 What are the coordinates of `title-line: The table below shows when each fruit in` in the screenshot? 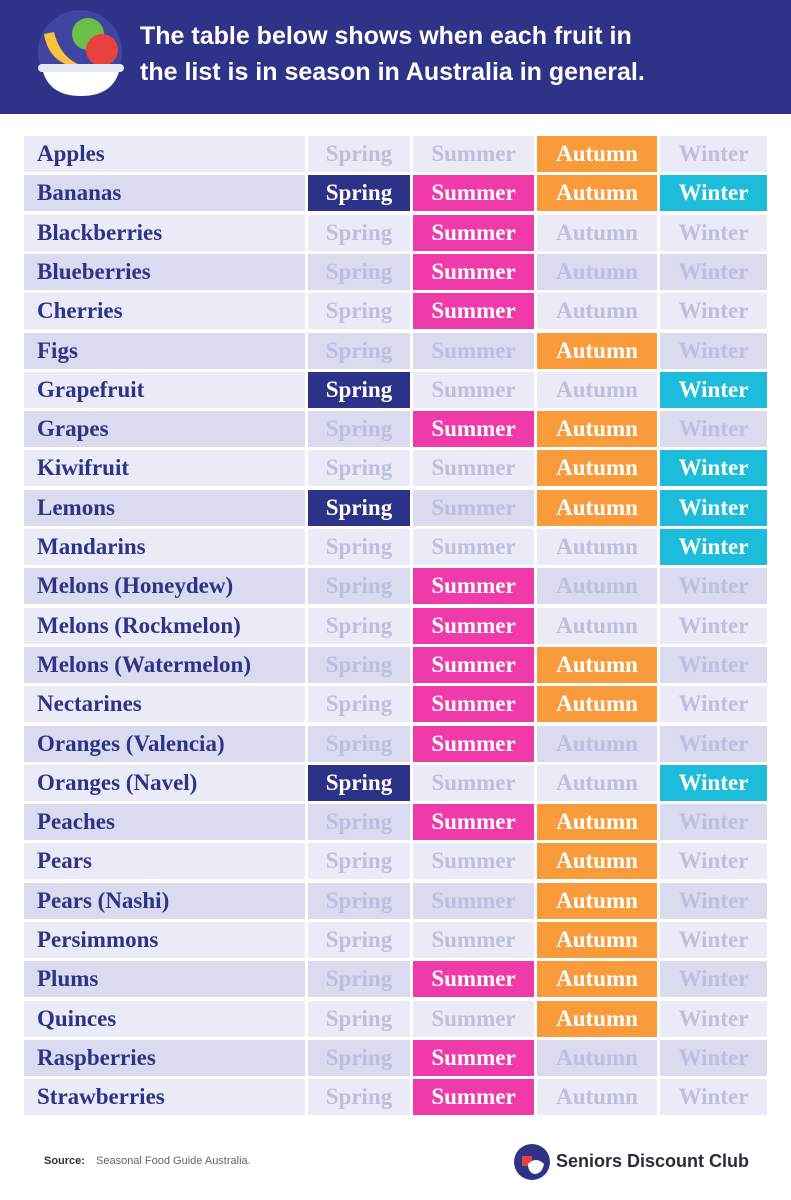 It's located at (386, 36).